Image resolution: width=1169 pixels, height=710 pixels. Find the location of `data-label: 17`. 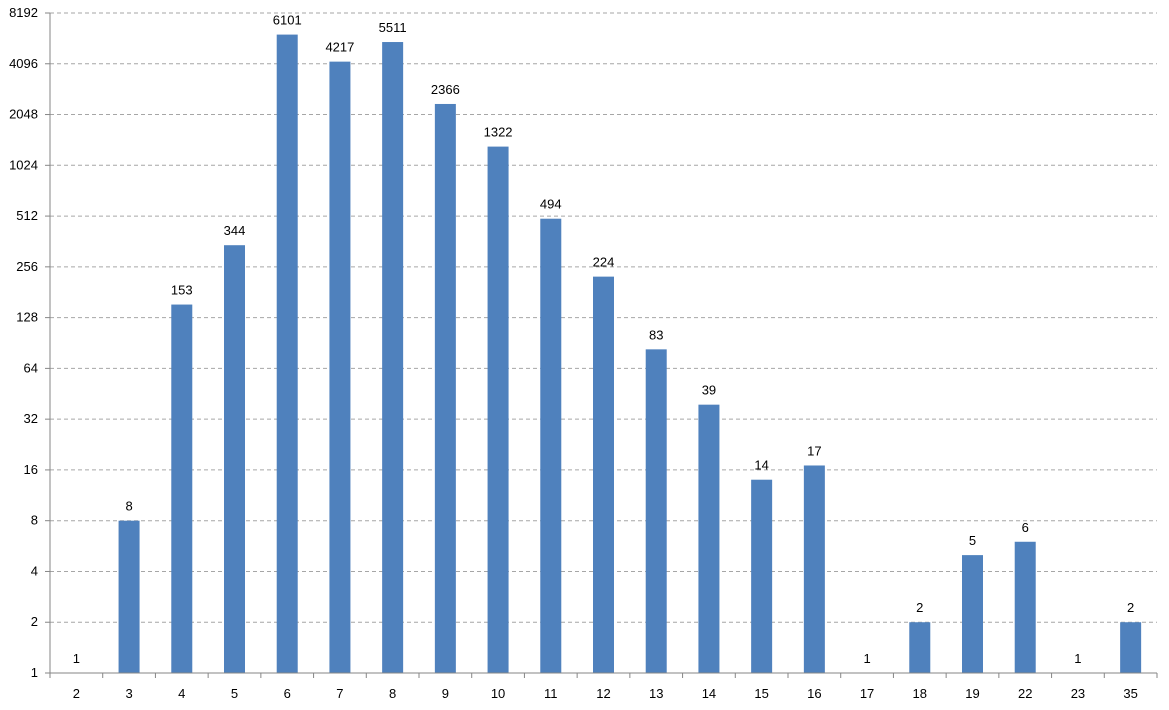

data-label: 17 is located at coordinates (814, 450).